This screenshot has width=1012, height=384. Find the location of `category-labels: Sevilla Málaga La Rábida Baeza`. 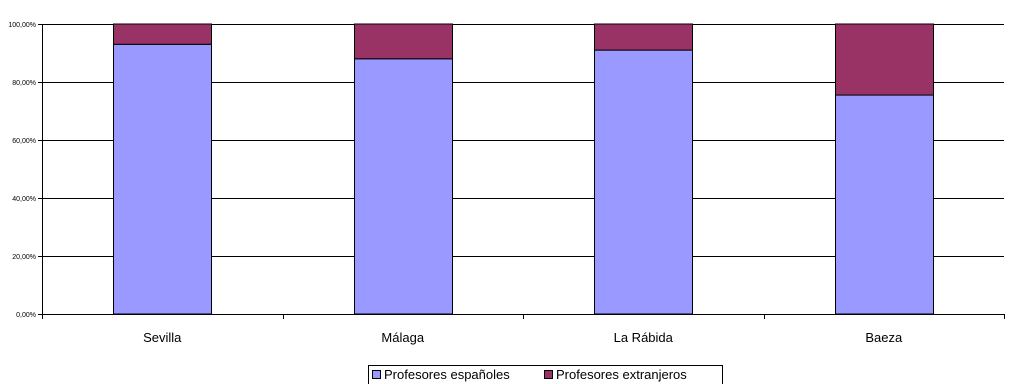

category-labels: Sevilla Málaga La Rábida Baeza is located at coordinates (523, 337).